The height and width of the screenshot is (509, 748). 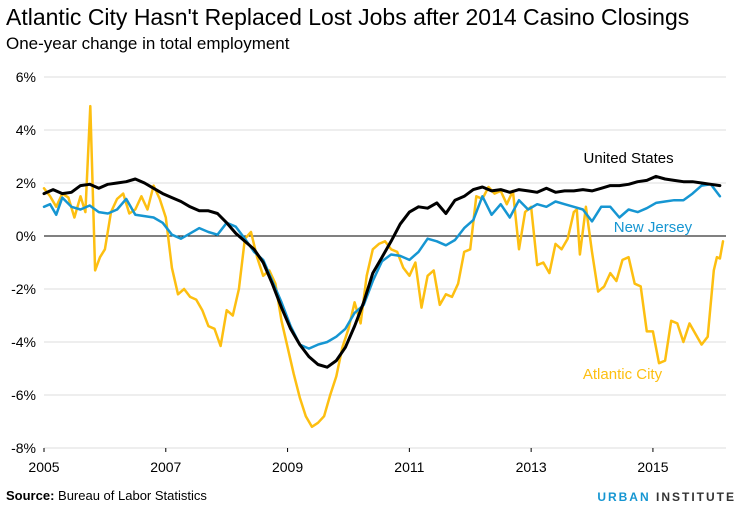 What do you see at coordinates (26, 183) in the screenshot?
I see `y-tick-label: 2%` at bounding box center [26, 183].